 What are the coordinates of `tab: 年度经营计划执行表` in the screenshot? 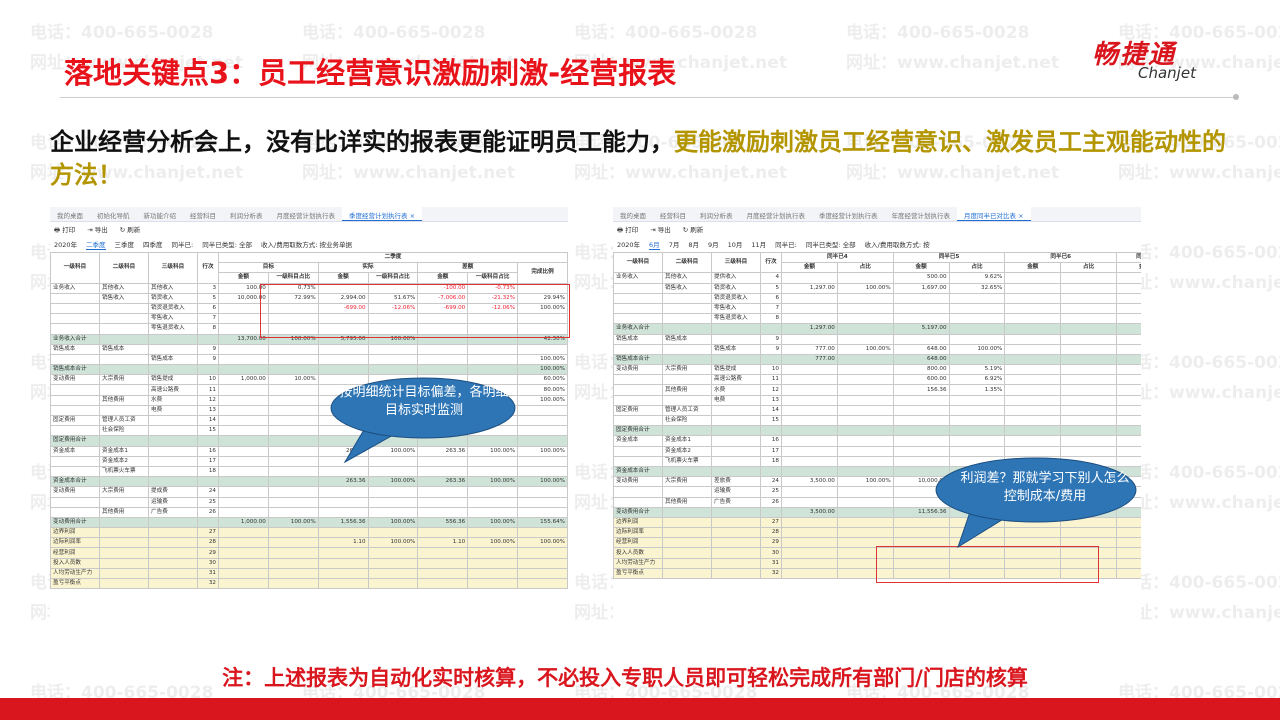 It's located at (921, 216).